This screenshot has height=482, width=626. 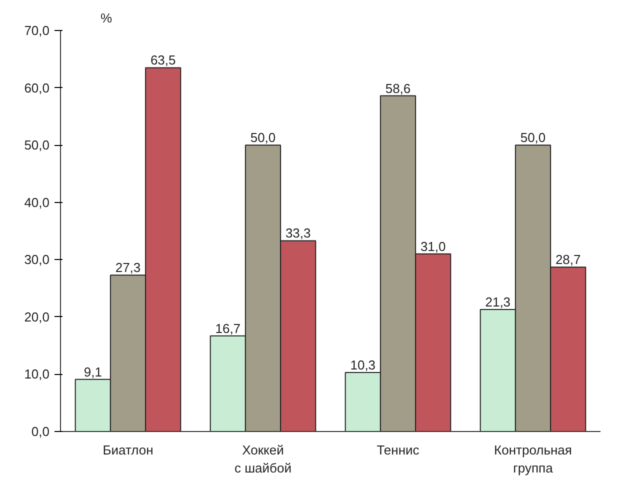 What do you see at coordinates (228, 328) in the screenshot?
I see `data-label: 16,7` at bounding box center [228, 328].